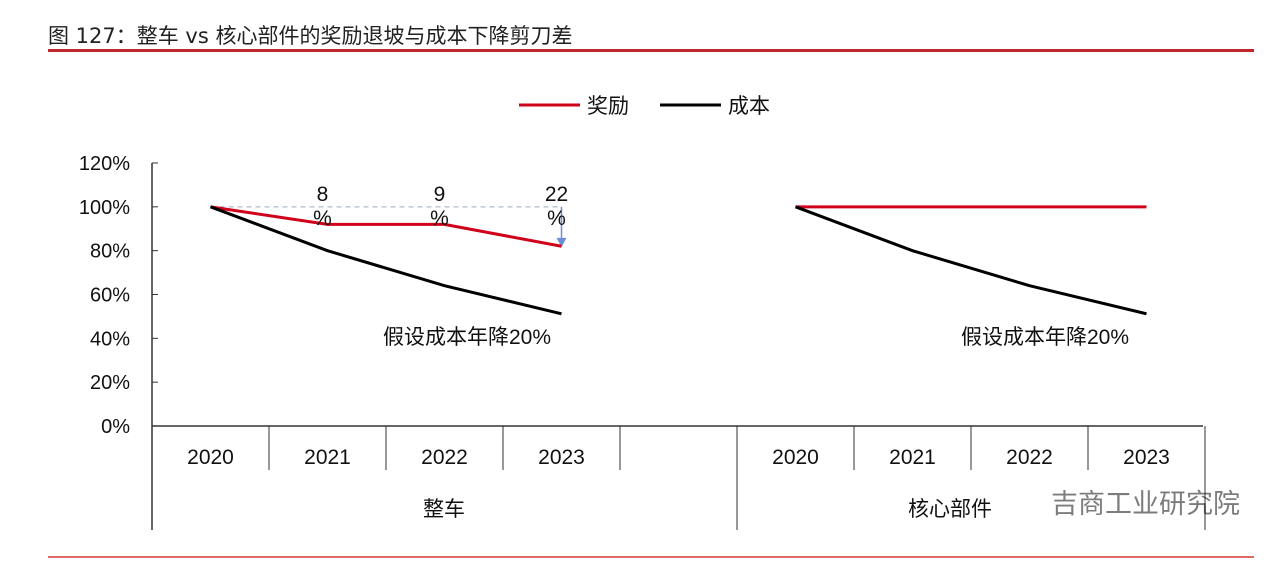 The image size is (1280, 562). Describe the element at coordinates (386, 226) in the screenshot. I see `series-line-reward` at that location.